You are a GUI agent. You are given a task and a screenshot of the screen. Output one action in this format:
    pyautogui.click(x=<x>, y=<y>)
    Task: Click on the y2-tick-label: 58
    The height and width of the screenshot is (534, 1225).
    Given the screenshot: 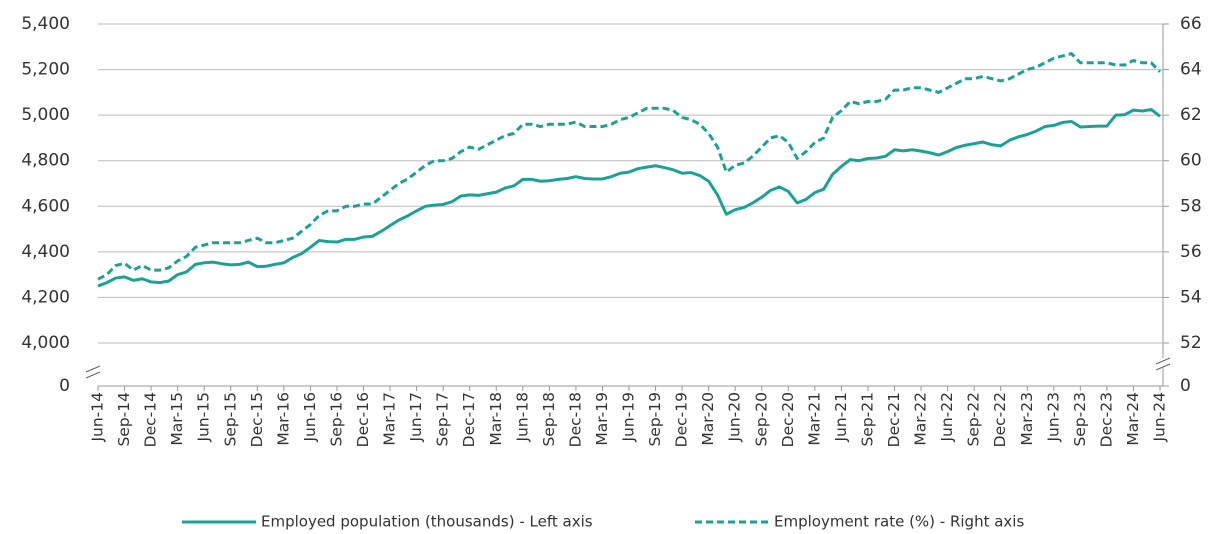 What is the action you would take?
    pyautogui.click(x=1191, y=206)
    